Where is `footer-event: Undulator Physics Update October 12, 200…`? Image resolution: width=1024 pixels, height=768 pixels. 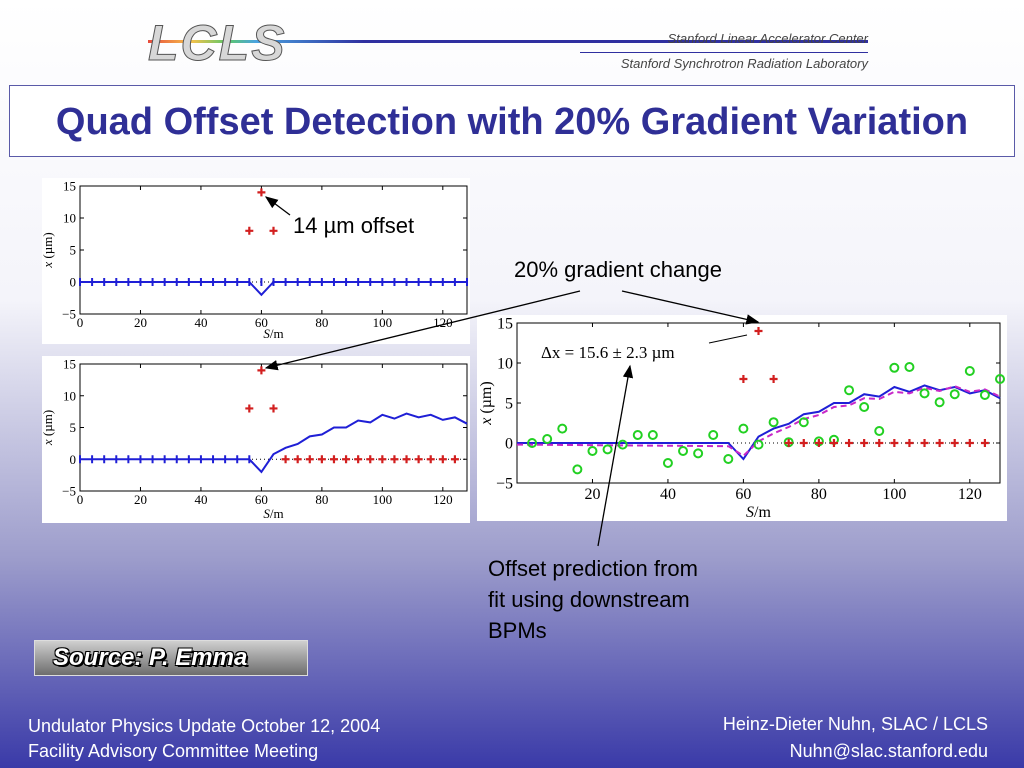 footer-event: Undulator Physics Update October 12, 200… is located at coordinates (204, 726).